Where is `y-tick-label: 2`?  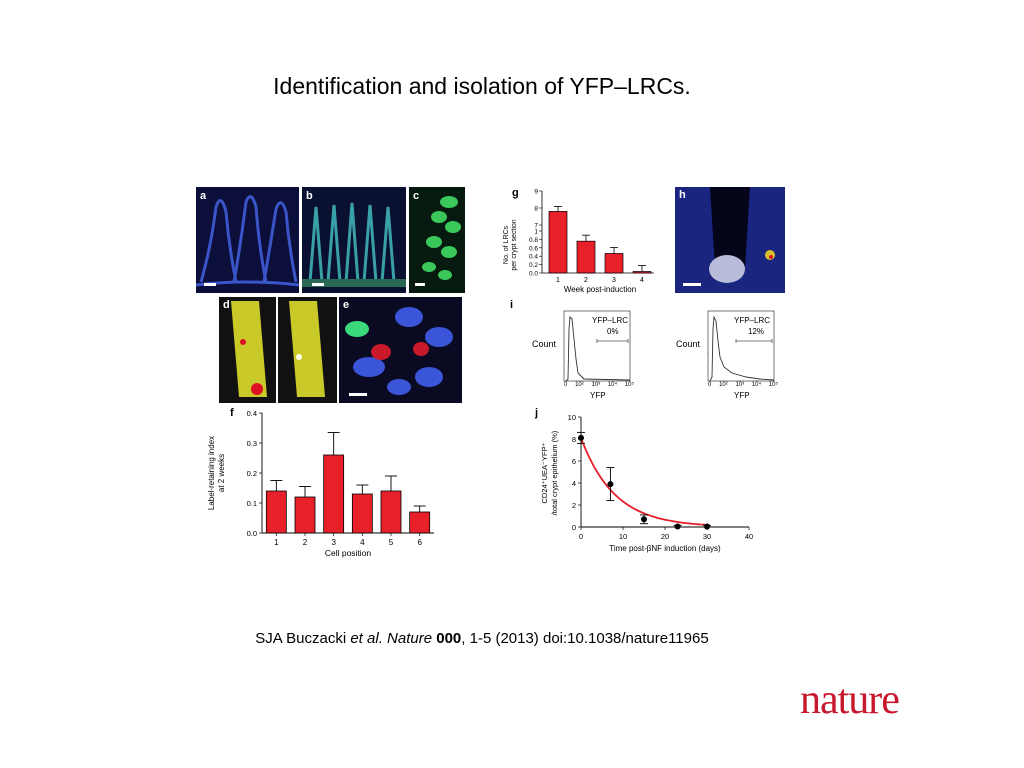
y-tick-label: 2 is located at coordinates (574, 505).